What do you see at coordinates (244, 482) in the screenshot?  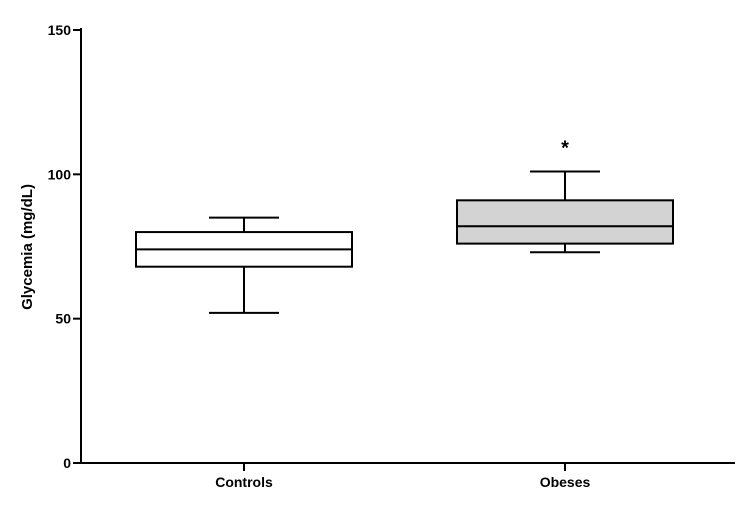 I see `x-tick-label: Controls` at bounding box center [244, 482].